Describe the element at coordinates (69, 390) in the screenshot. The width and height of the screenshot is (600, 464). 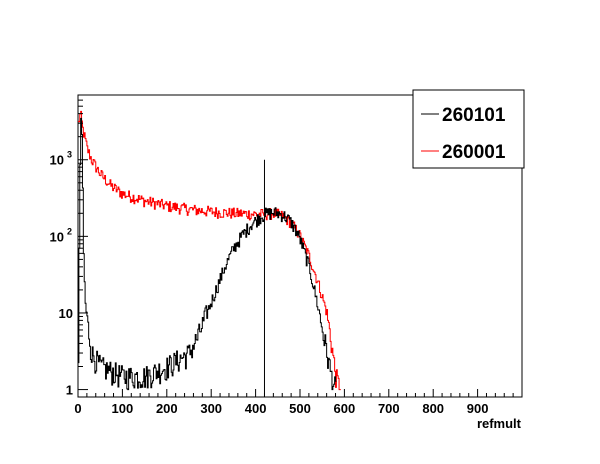
I see `y-tick-label: 1` at that location.